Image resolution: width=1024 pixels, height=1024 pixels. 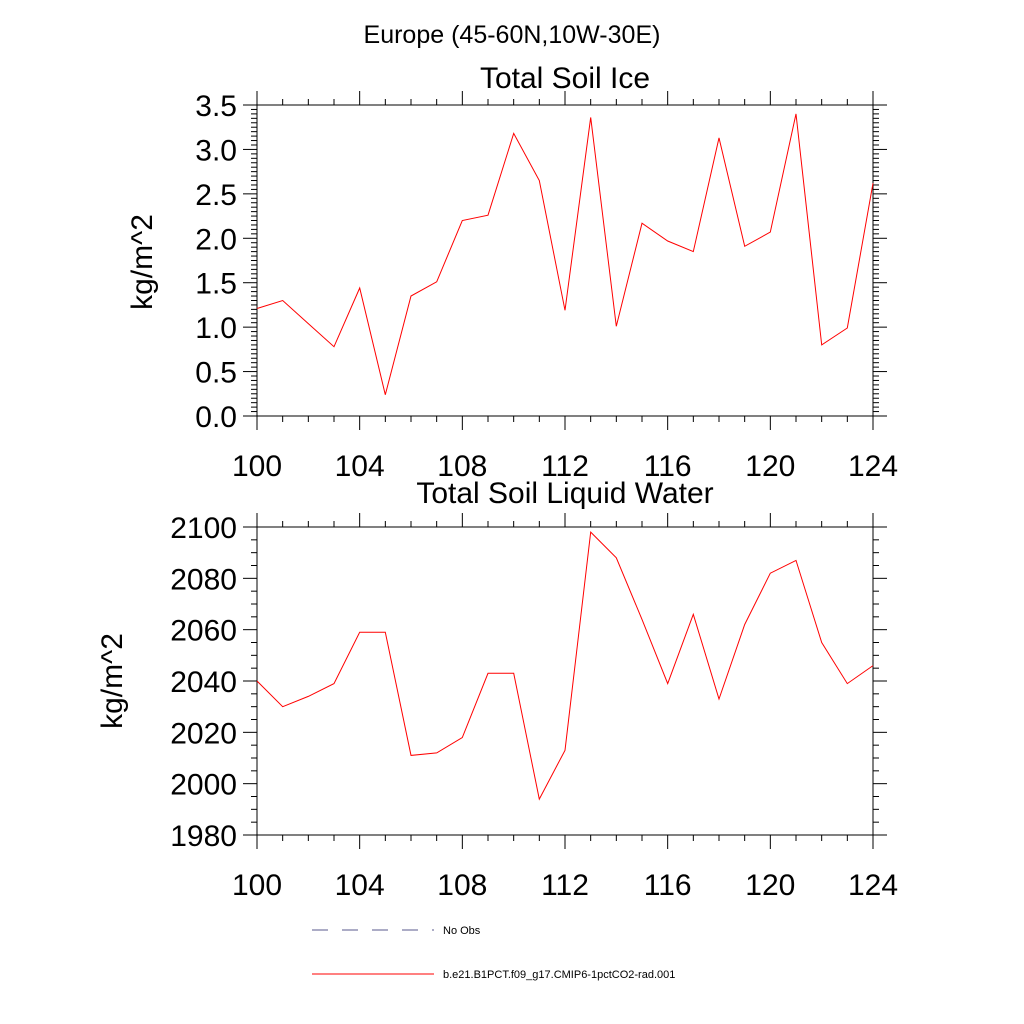 I want to click on legend-item-no-obs: No Obs, so click(x=396, y=931).